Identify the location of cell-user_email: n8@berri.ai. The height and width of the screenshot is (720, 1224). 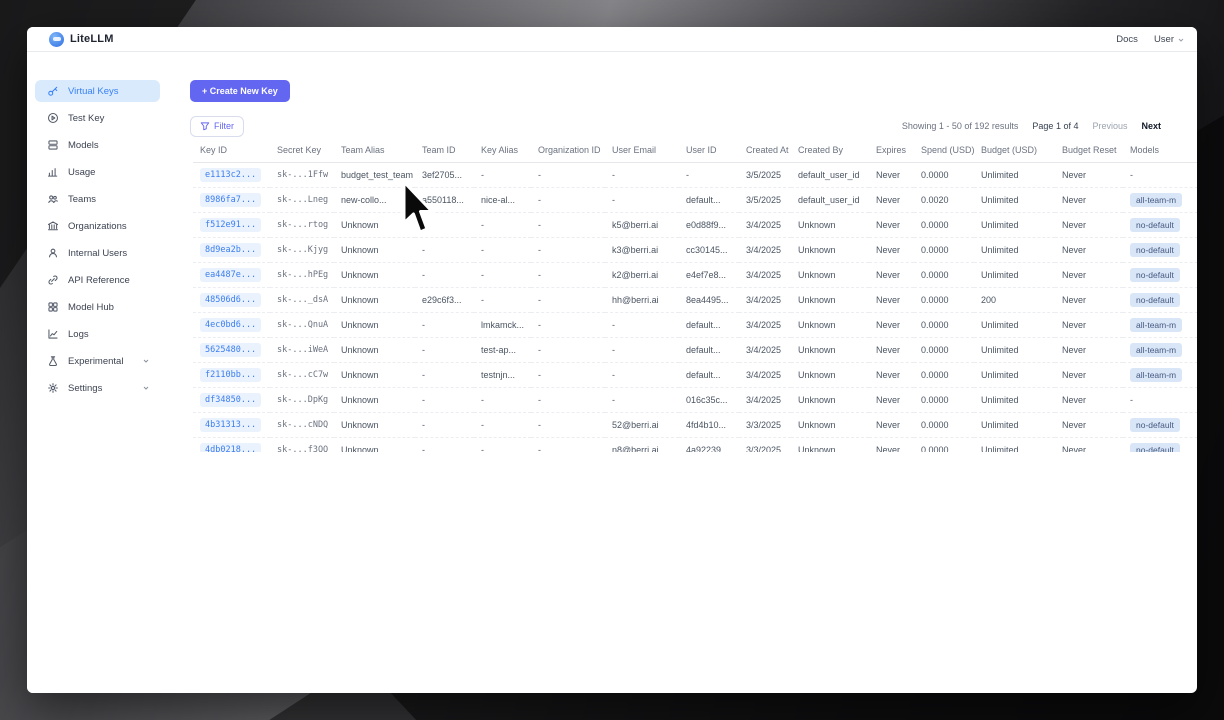
(642, 444).